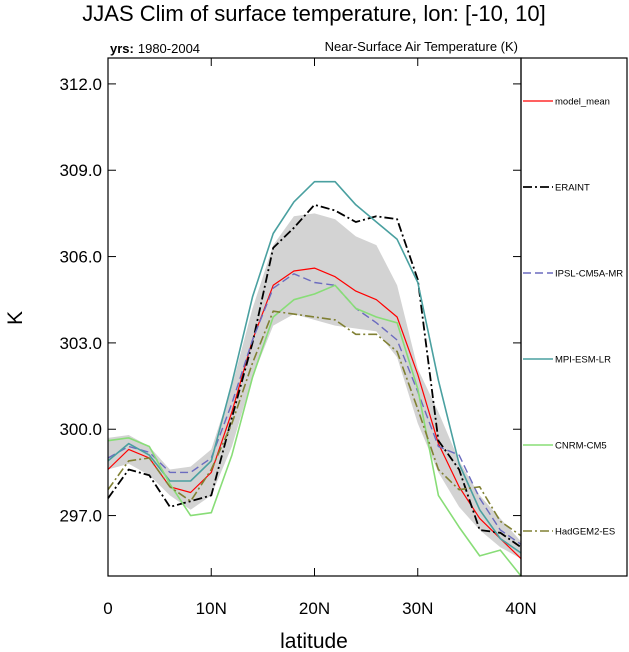 The height and width of the screenshot is (652, 629). I want to click on legend-label: IPSL-CM5A-MR, so click(589, 274).